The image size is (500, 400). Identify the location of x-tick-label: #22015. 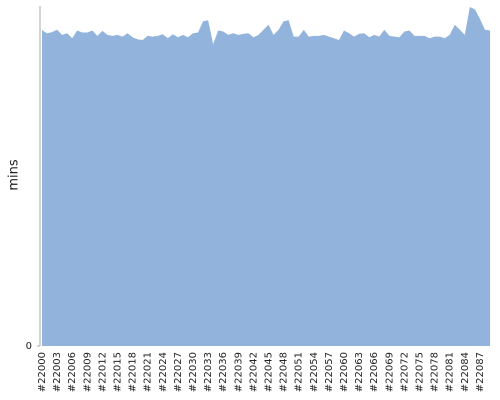
(118, 372).